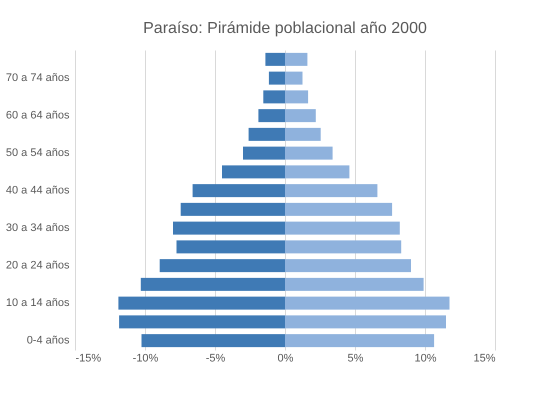 This screenshot has height=400, width=540. Describe the element at coordinates (145, 358) in the screenshot. I see `x-tick-label: -10%` at that location.